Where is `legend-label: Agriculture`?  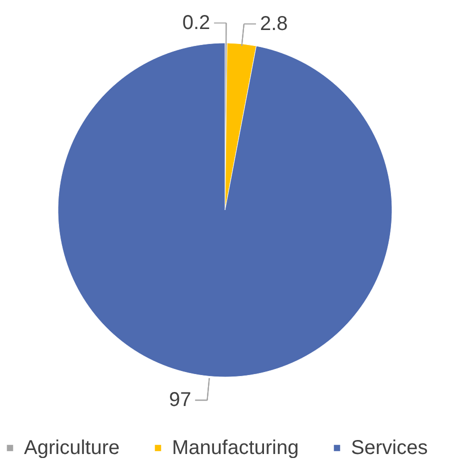 legend-label: Agriculture is located at coordinates (72, 448).